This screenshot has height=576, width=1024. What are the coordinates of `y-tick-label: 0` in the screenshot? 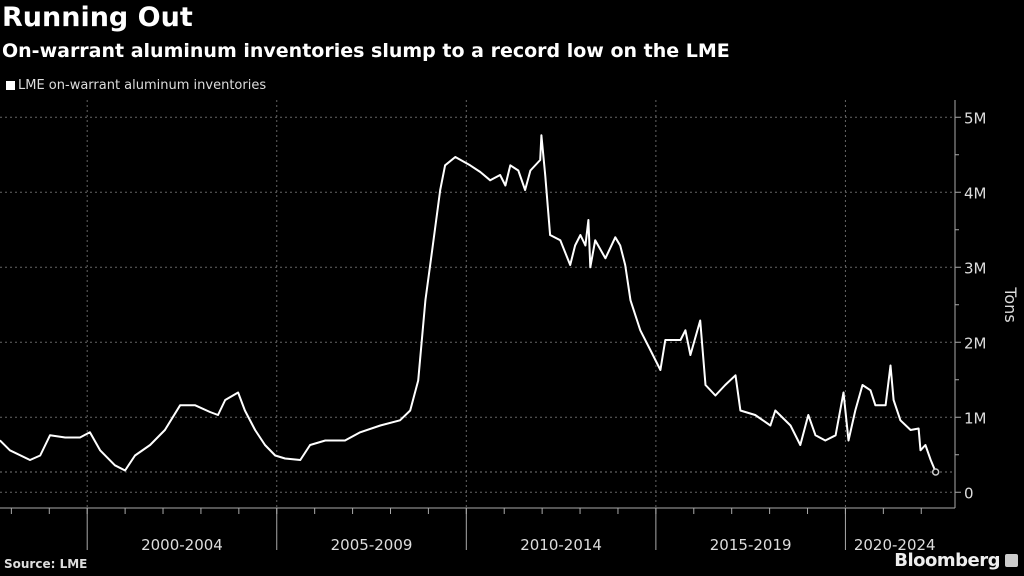 It's located at (969, 493).